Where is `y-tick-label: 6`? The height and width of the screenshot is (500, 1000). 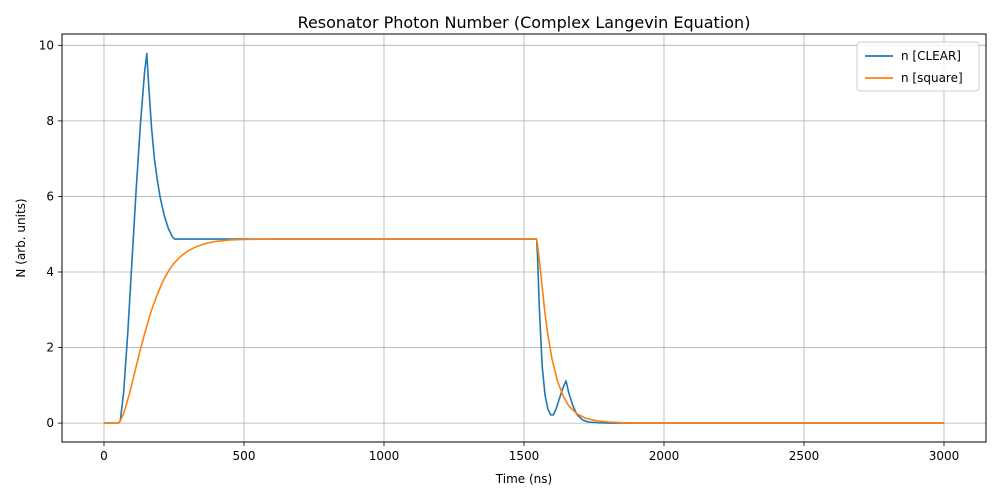 y-tick-label: 6 is located at coordinates (50, 196).